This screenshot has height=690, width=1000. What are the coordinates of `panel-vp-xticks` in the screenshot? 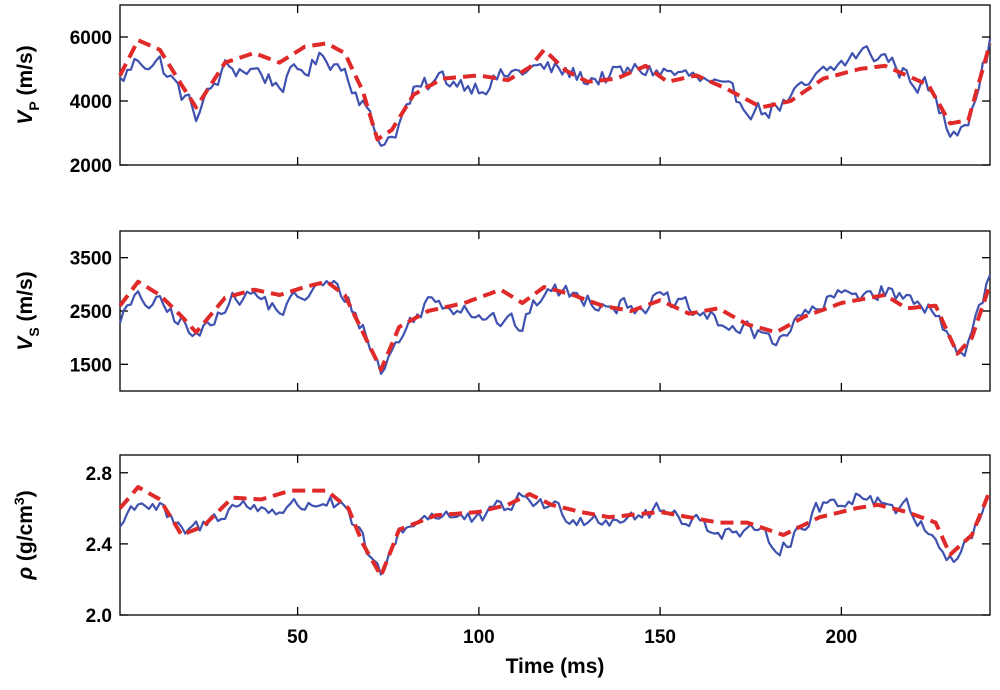 It's located at (569, 85).